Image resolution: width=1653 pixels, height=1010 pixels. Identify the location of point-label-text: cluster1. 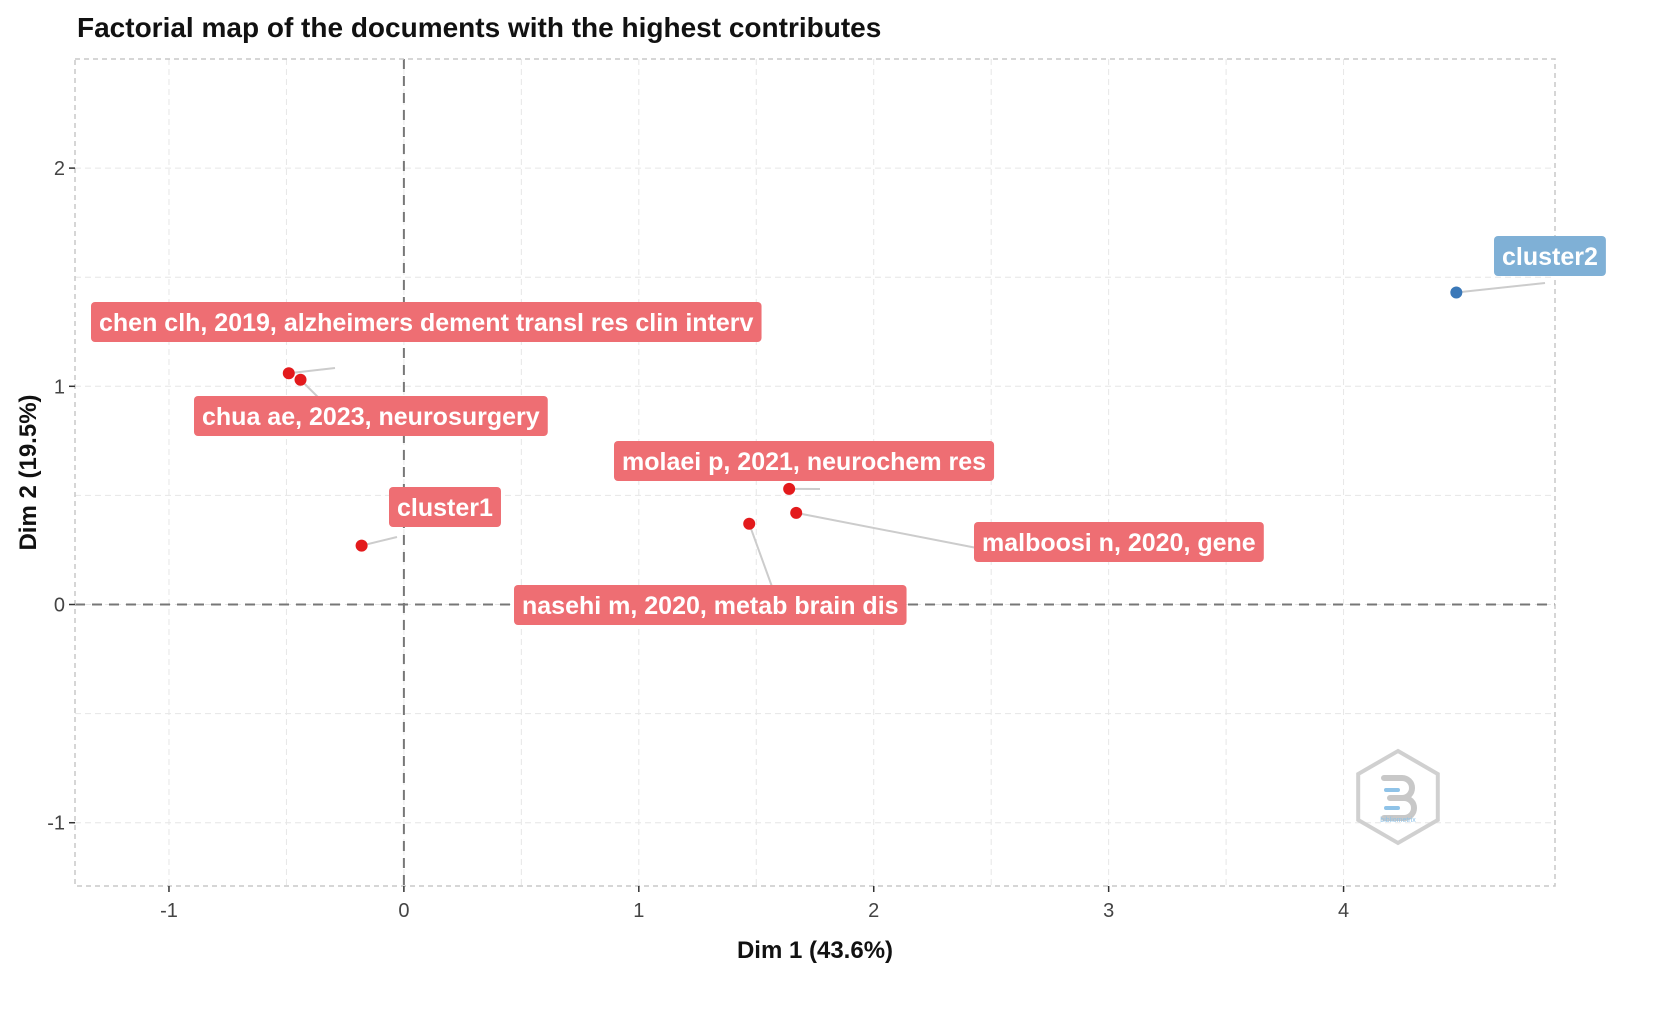
(445, 508).